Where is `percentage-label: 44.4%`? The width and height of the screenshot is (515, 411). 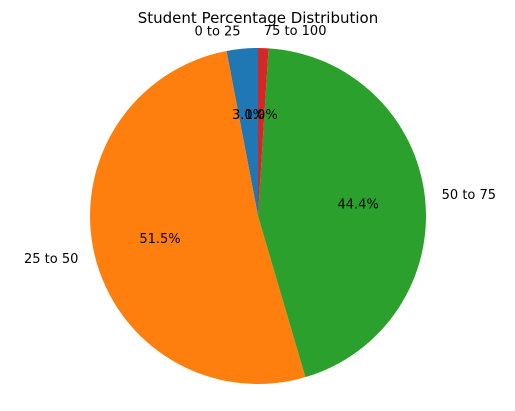
percentage-label: 44.4% is located at coordinates (358, 204).